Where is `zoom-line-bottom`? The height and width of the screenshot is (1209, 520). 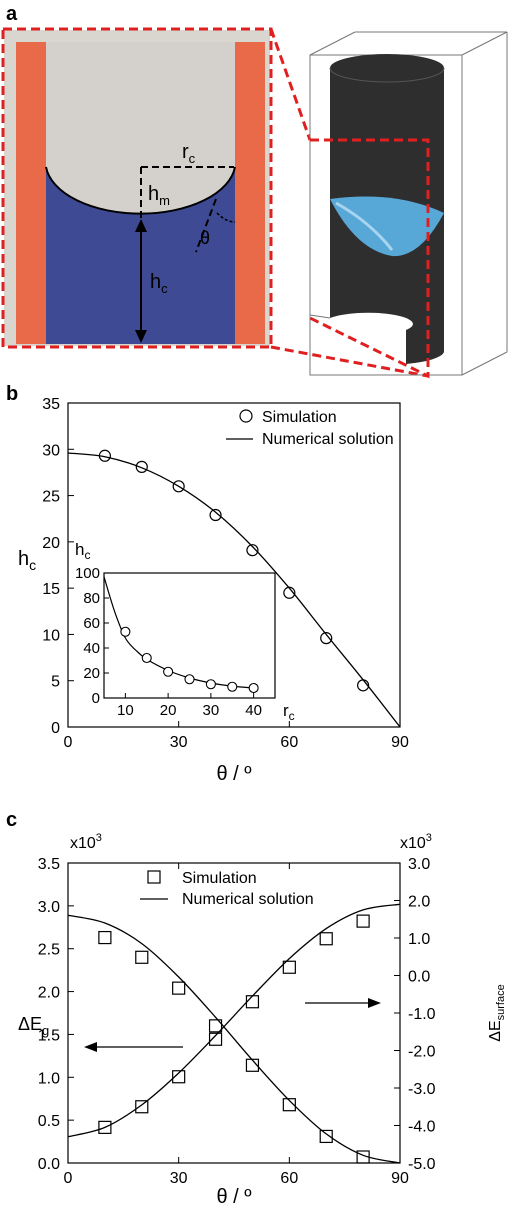
zoom-line-bottom is located at coordinates (349, 361).